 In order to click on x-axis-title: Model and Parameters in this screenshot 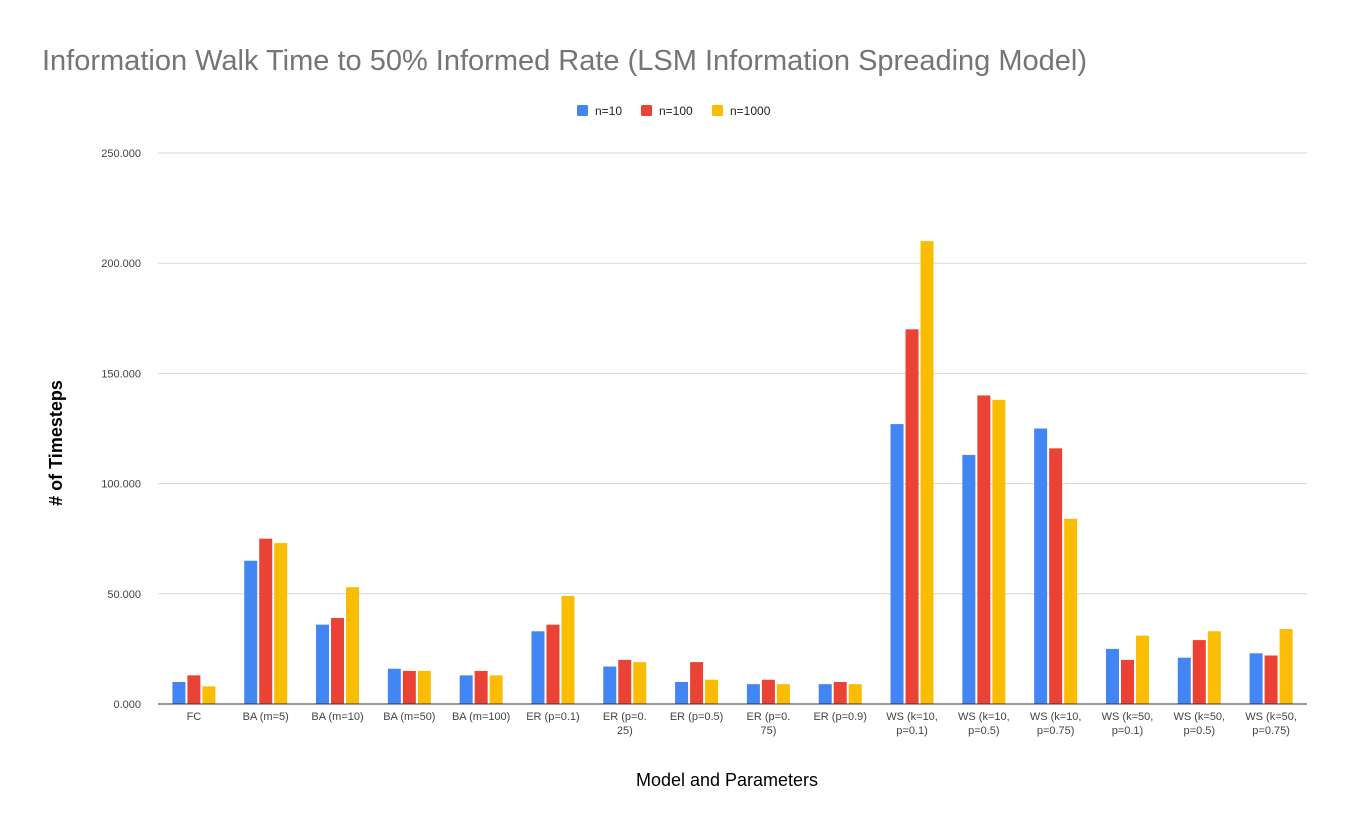, I will do `click(727, 780)`.